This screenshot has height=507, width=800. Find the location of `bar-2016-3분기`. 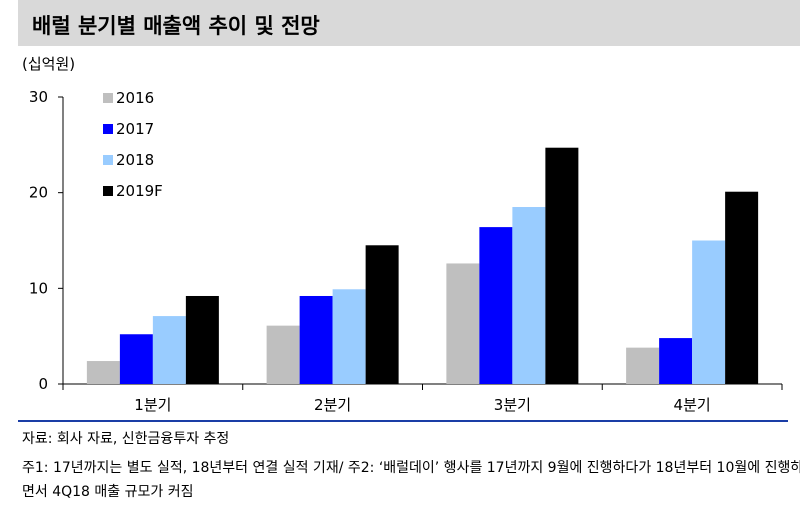

bar-2016-3분기 is located at coordinates (463, 323).